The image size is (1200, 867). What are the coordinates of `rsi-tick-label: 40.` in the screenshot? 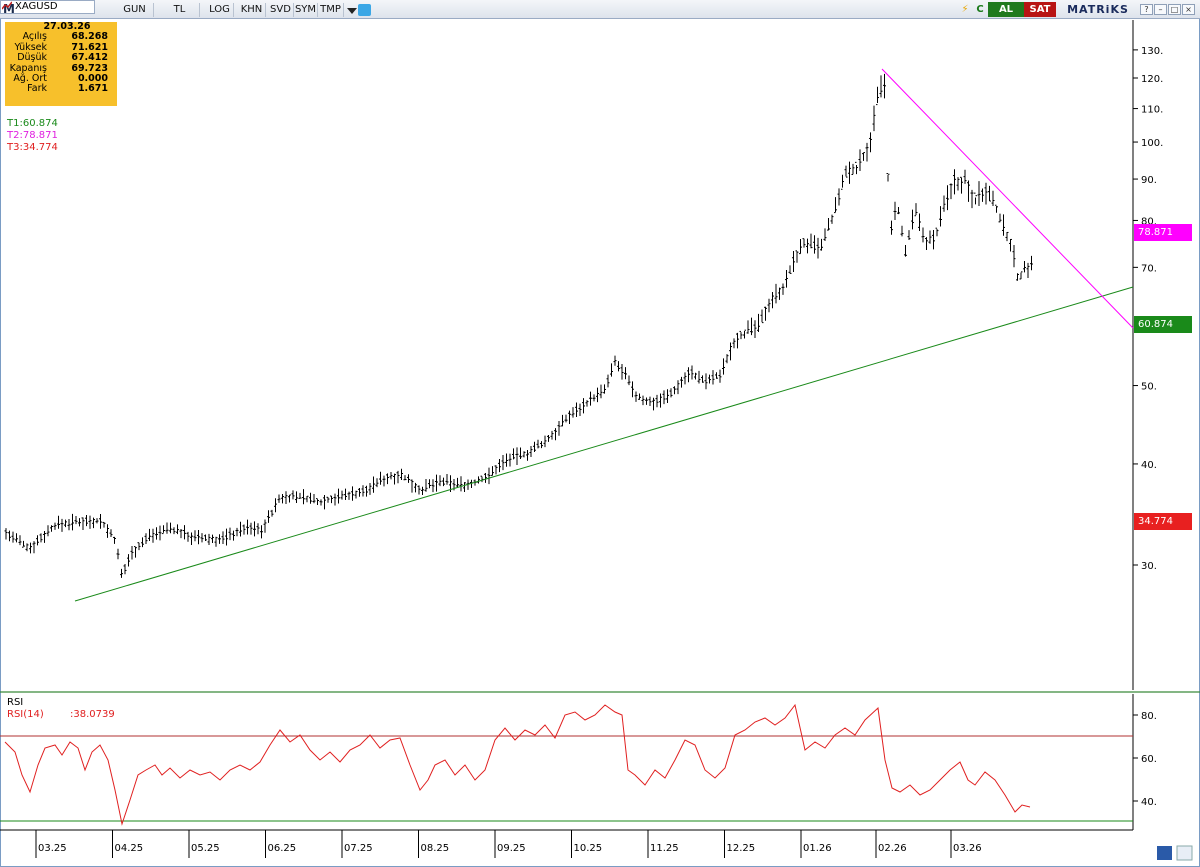 It's located at (1149, 802).